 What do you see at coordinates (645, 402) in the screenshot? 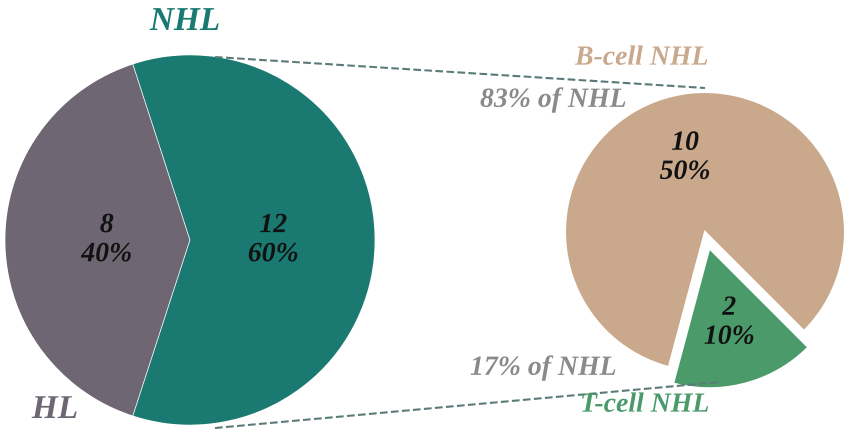
I see `slice-label: T-cell NHL` at bounding box center [645, 402].